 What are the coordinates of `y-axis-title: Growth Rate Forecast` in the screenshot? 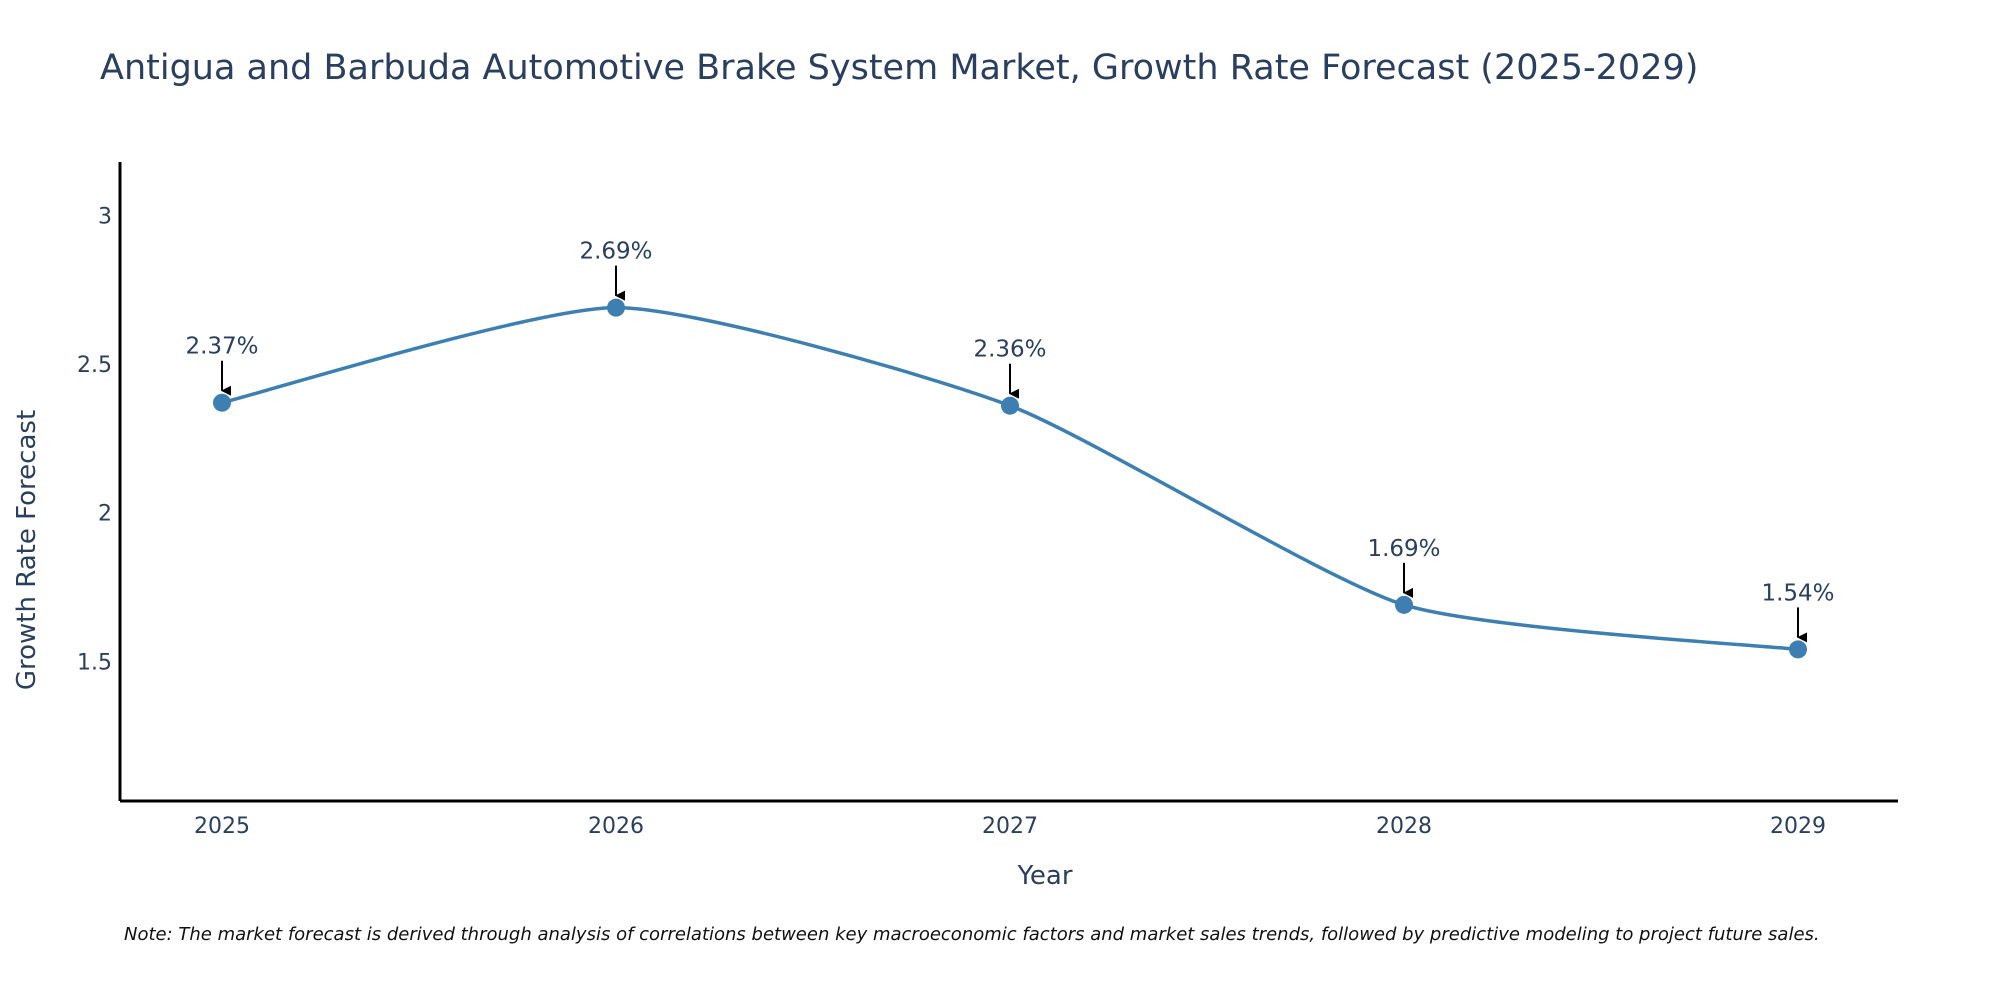 It's located at (27, 550).